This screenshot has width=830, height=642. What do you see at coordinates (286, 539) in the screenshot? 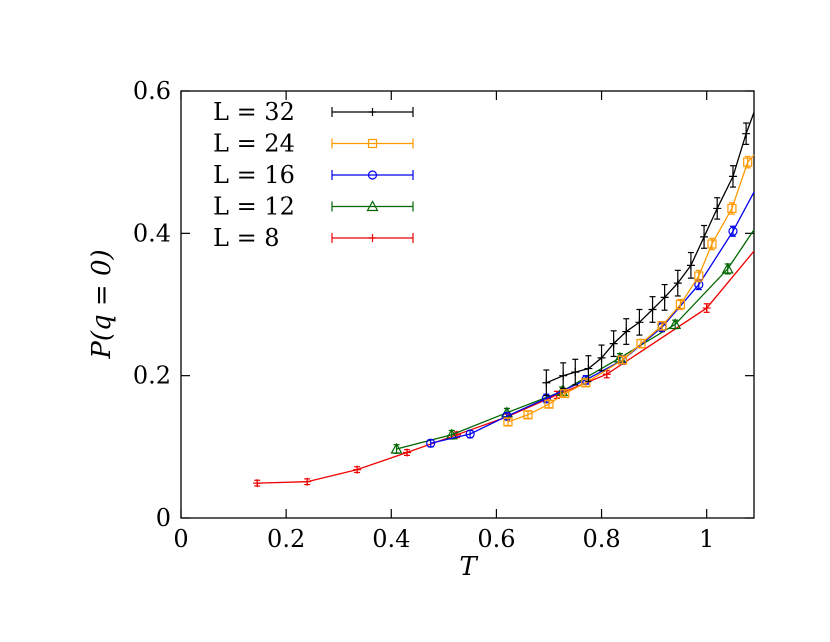
I see `x-tick-label: 0.2` at bounding box center [286, 539].